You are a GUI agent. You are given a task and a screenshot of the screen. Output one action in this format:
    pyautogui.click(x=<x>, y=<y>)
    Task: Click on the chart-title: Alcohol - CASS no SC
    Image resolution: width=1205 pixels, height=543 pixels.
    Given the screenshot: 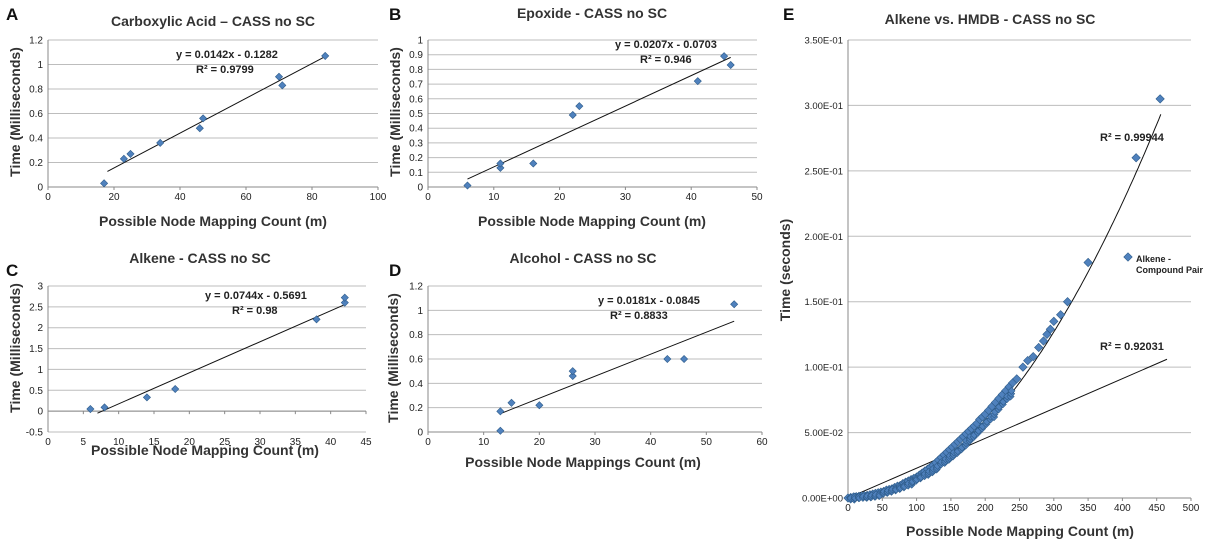 What is the action you would take?
    pyautogui.click(x=583, y=258)
    